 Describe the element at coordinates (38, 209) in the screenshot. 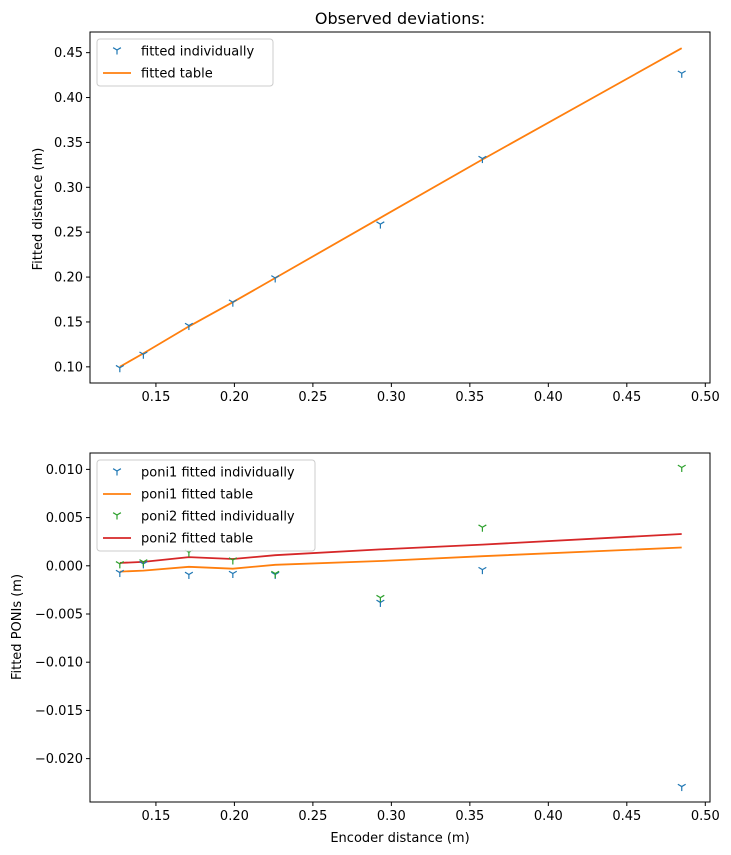

I see `y-axis-label: Fitted distance (m)` at that location.